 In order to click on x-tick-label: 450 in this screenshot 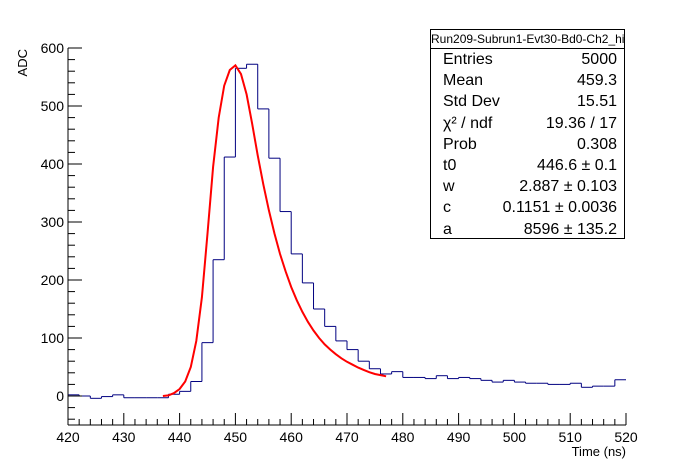, I will do `click(236, 437)`.